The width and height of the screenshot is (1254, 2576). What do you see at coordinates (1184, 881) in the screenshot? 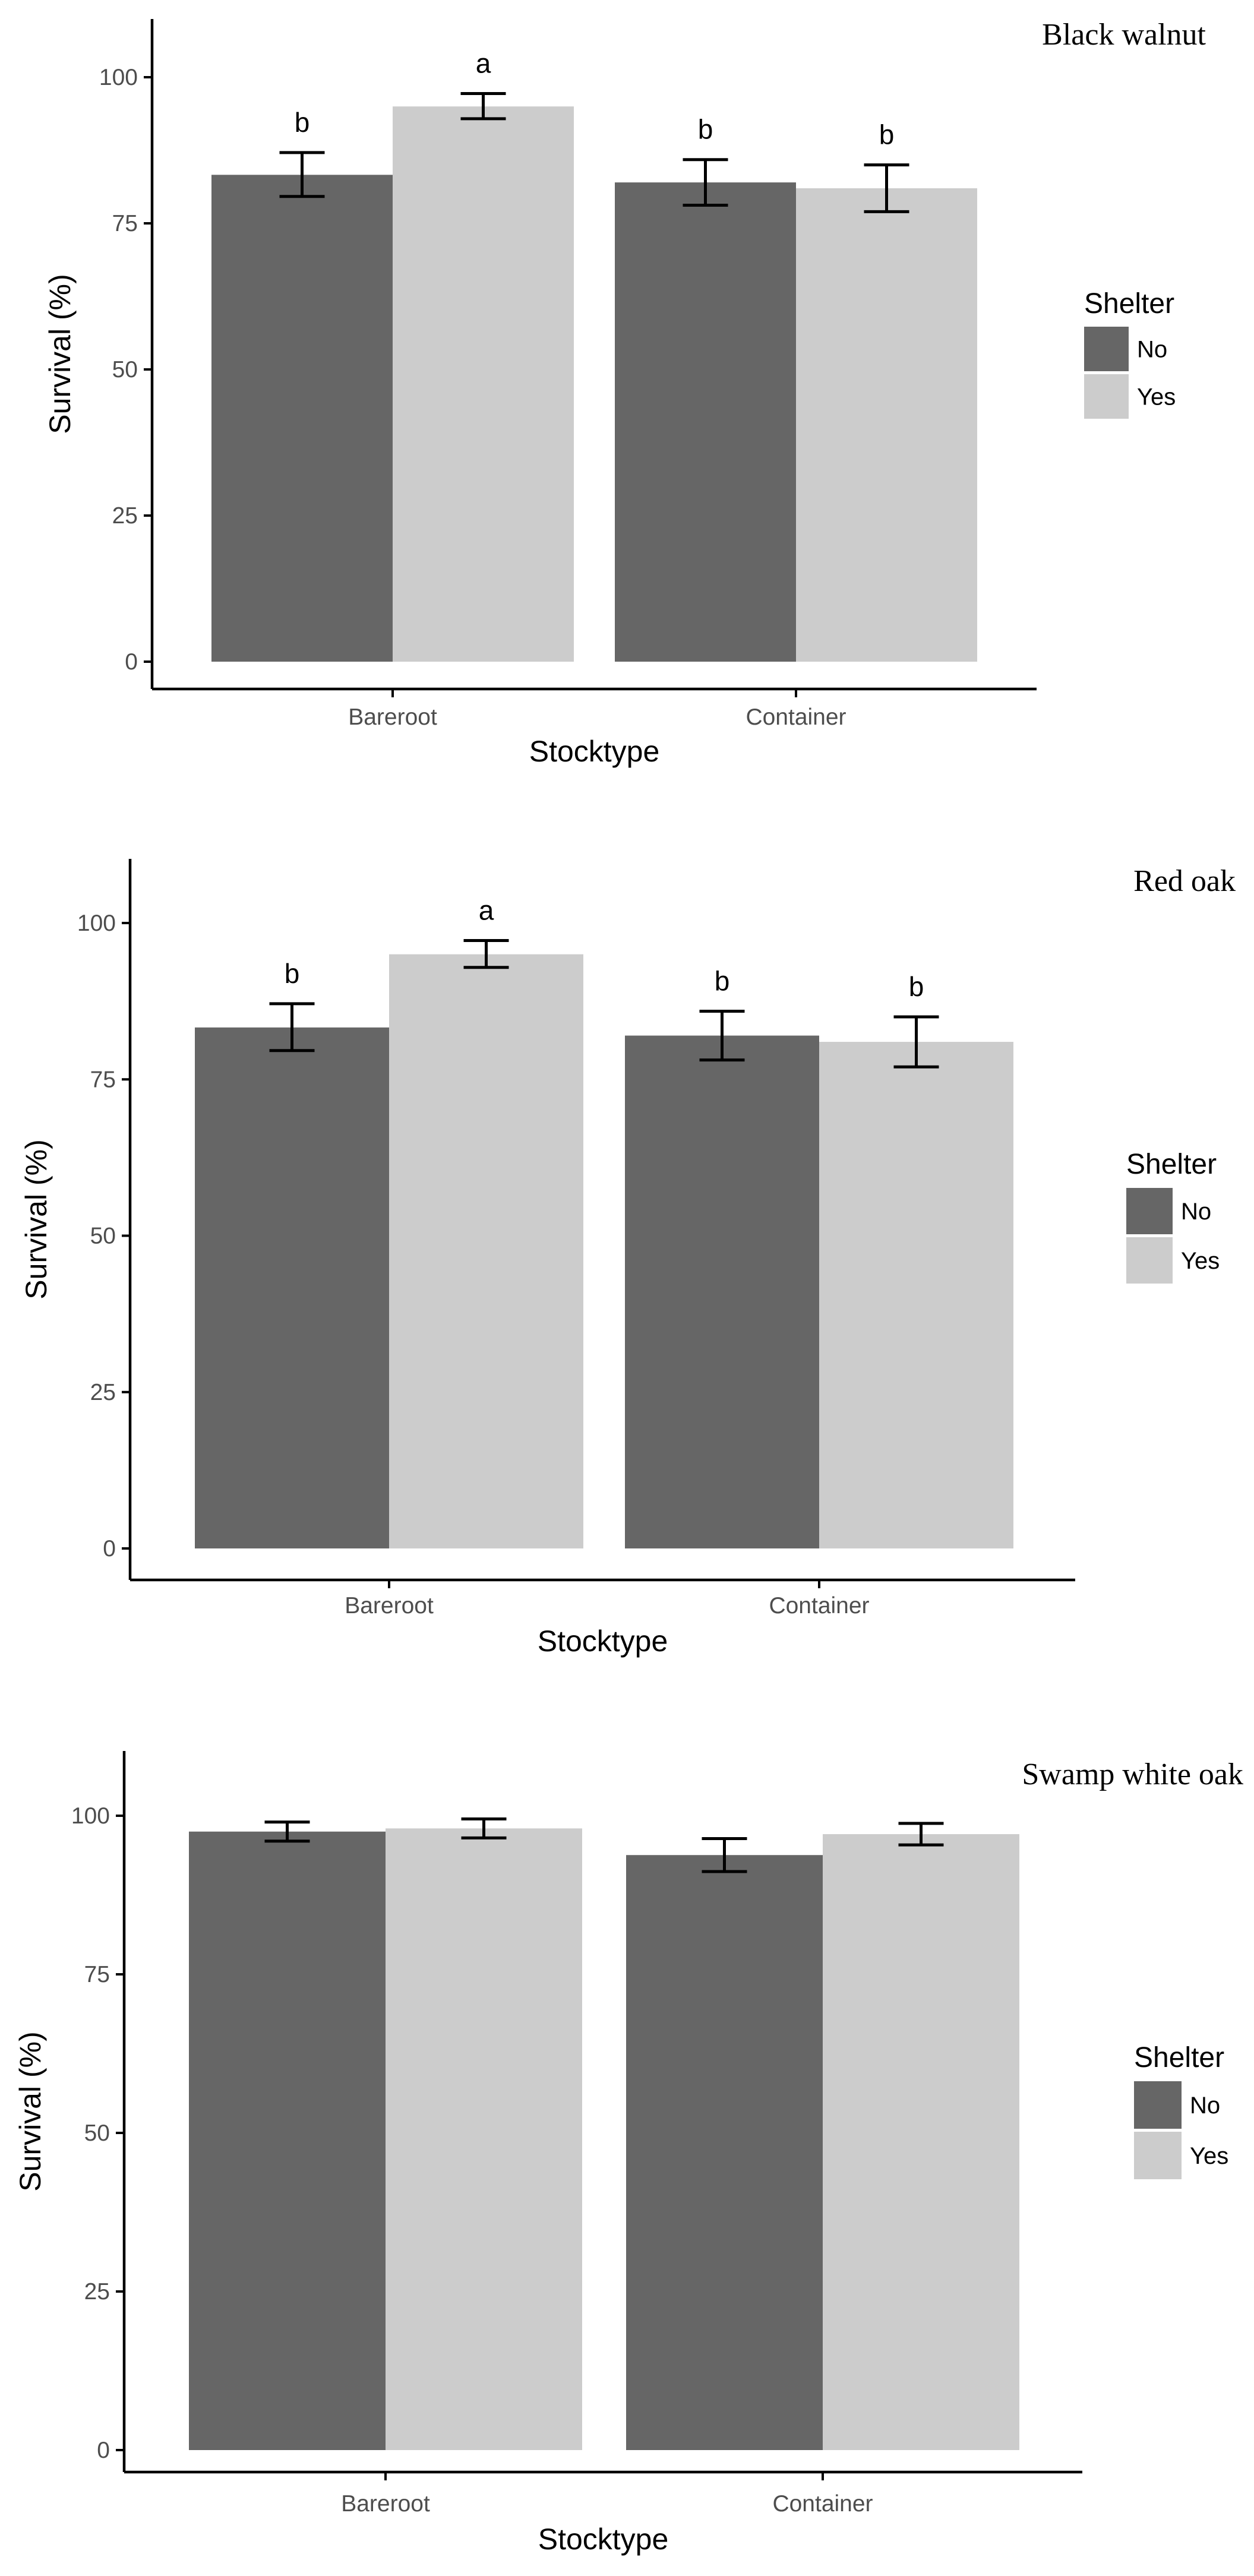
I see `panel-title: Red oak` at bounding box center [1184, 881].